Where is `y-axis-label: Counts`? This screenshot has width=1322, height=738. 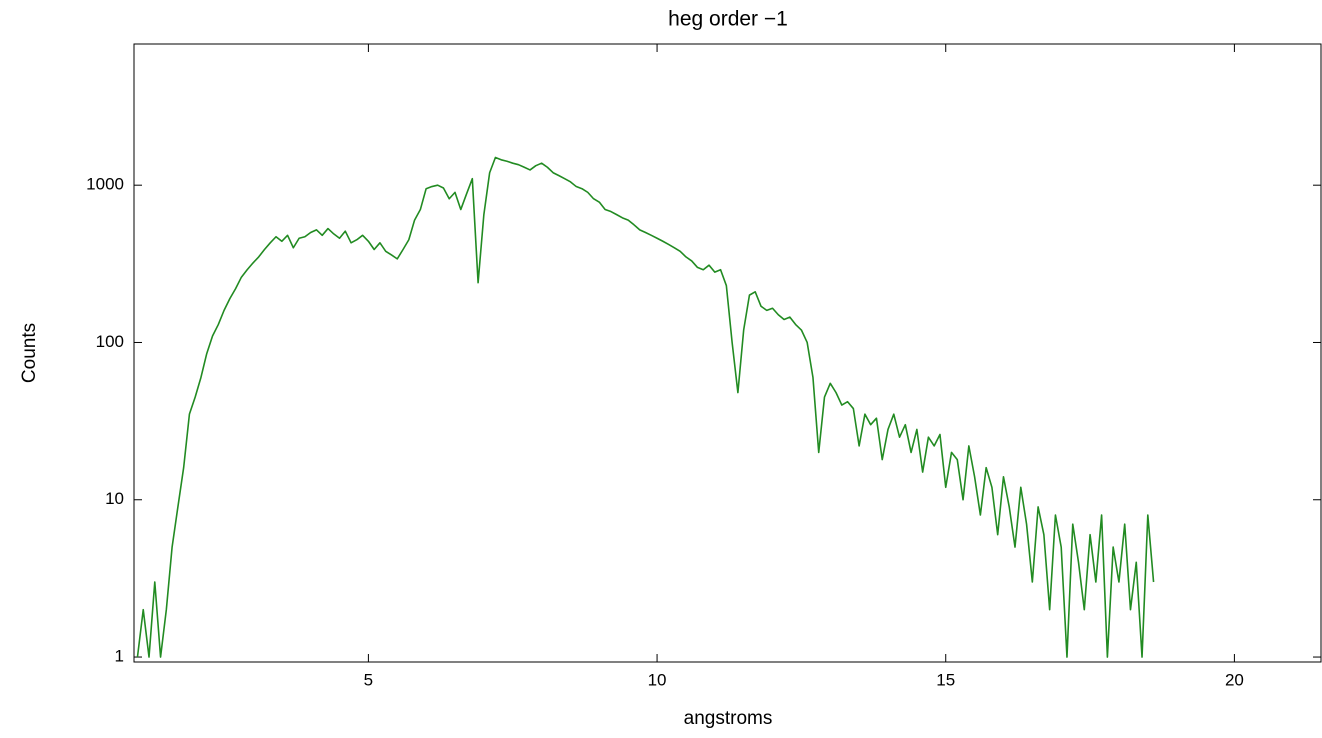 y-axis-label: Counts is located at coordinates (29, 353).